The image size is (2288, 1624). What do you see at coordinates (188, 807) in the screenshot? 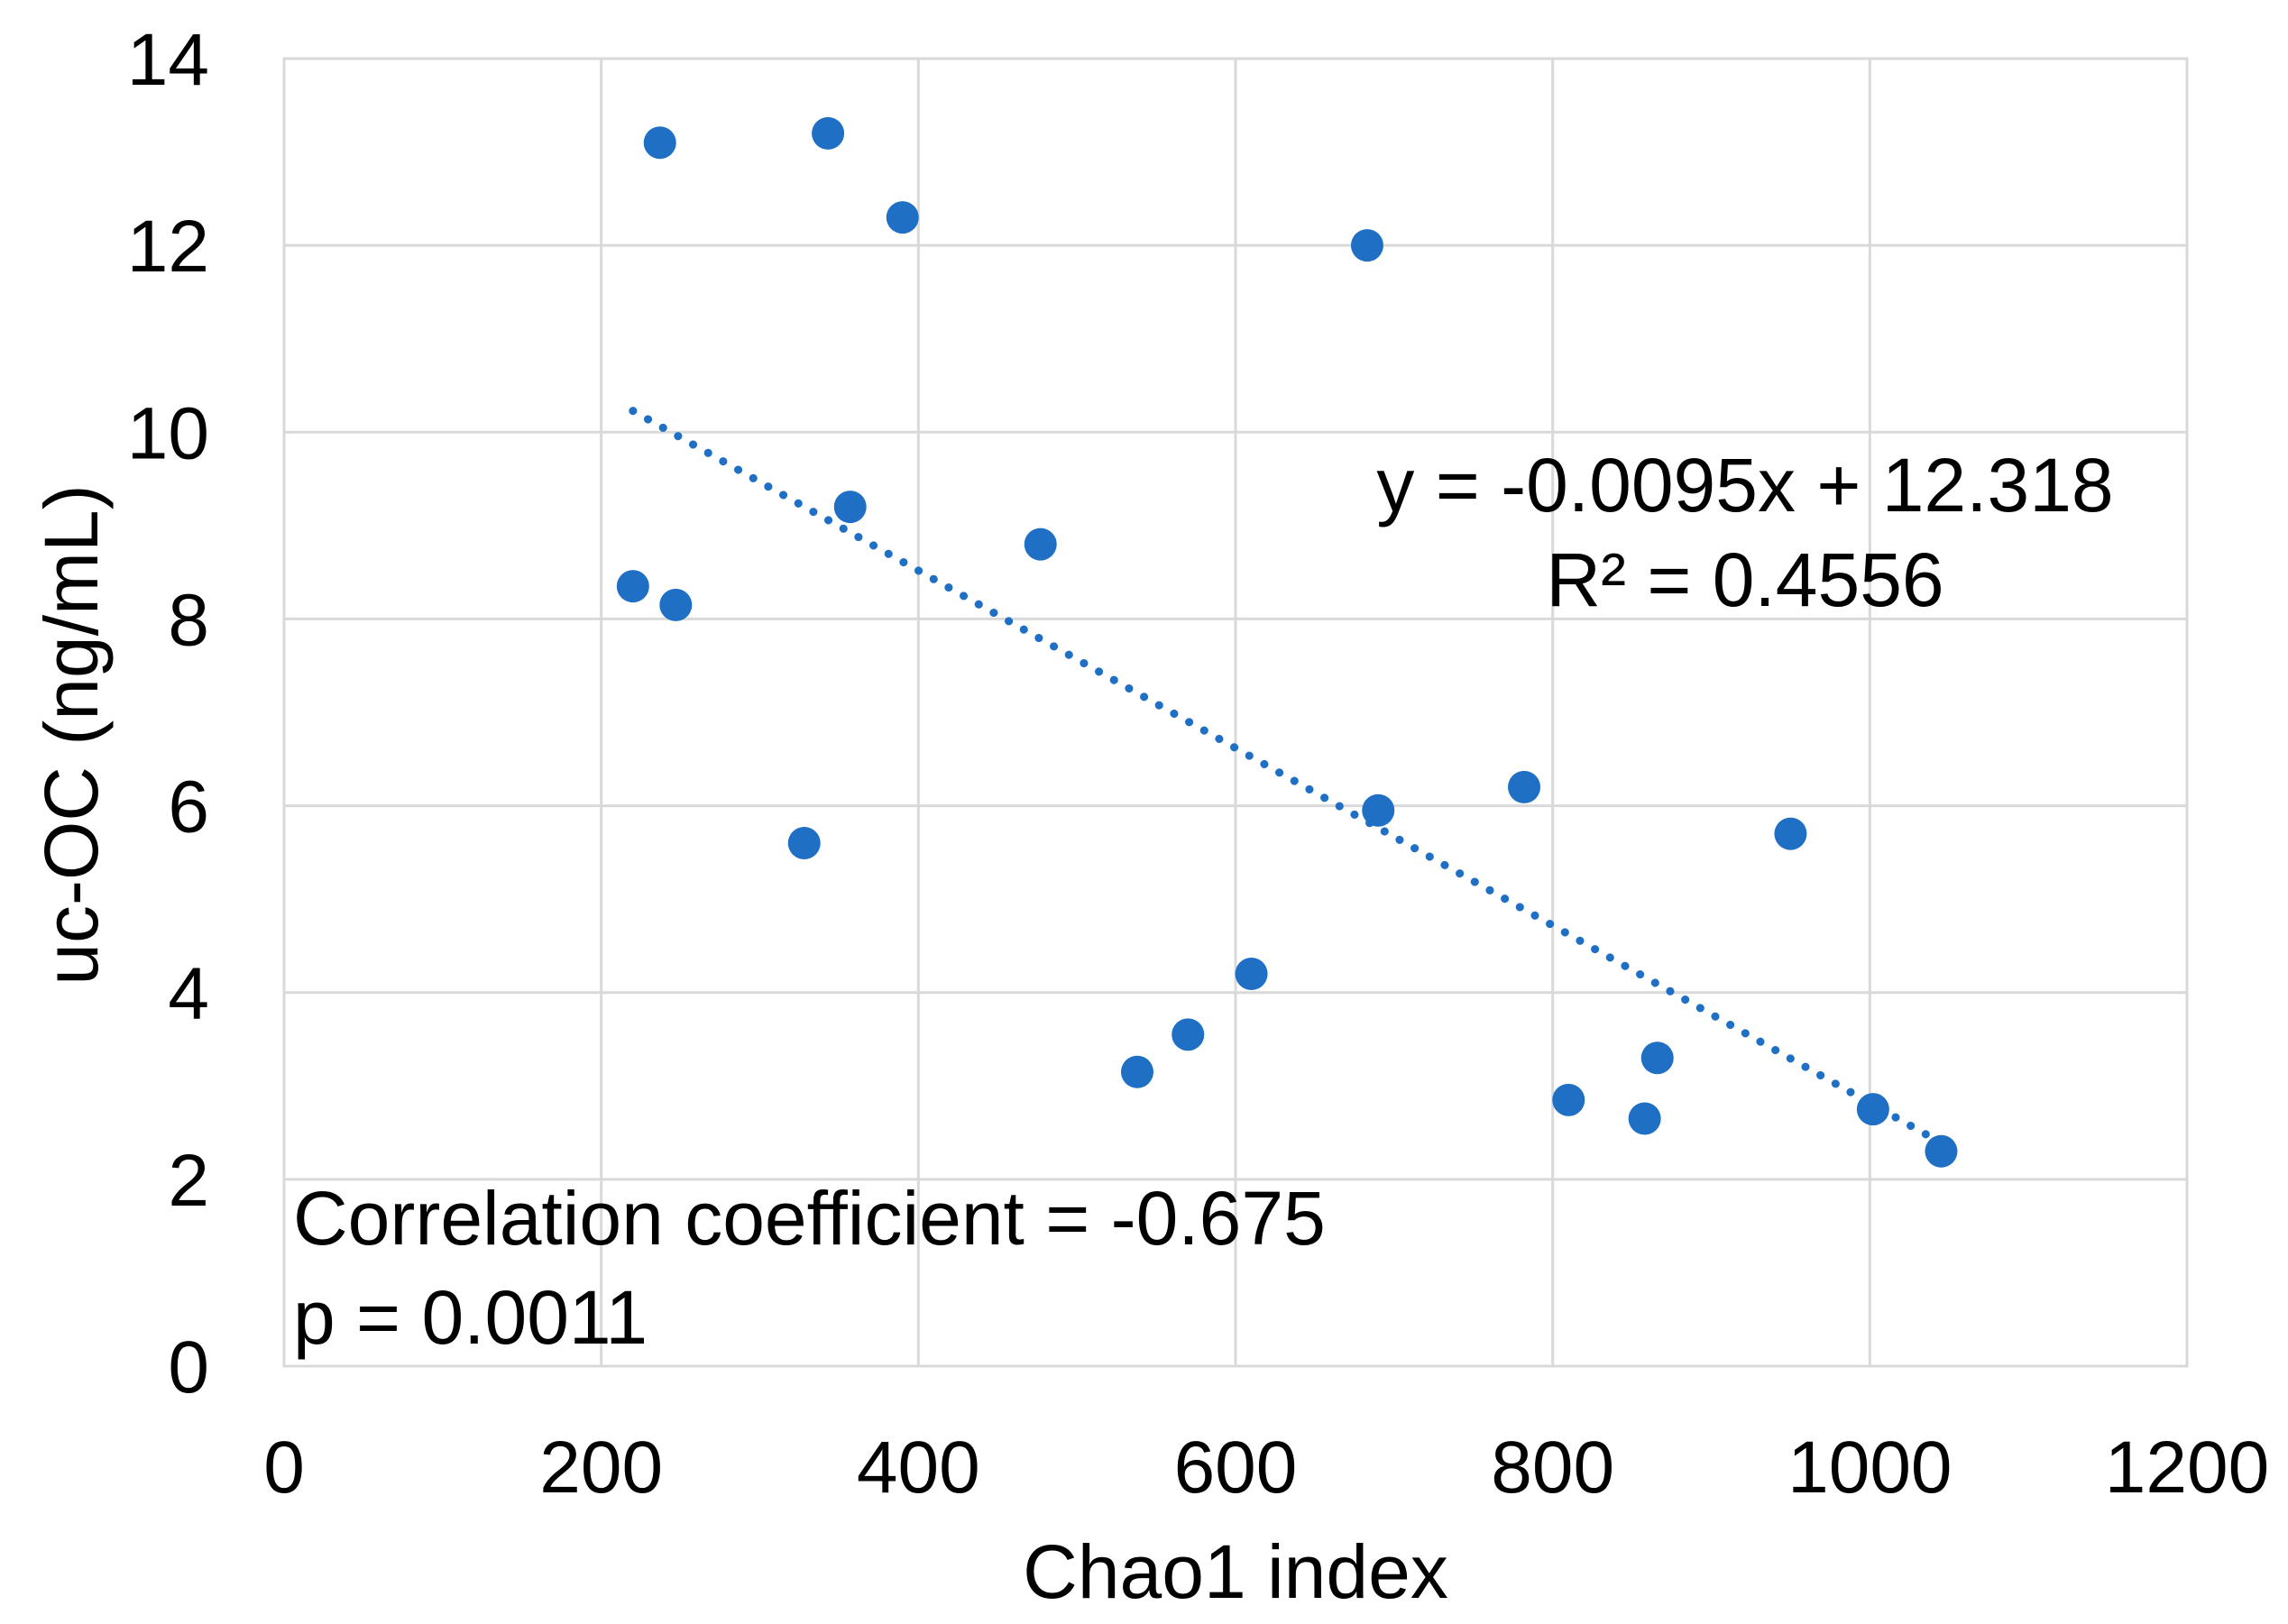
I see `y-tick-label: 6` at bounding box center [188, 807].